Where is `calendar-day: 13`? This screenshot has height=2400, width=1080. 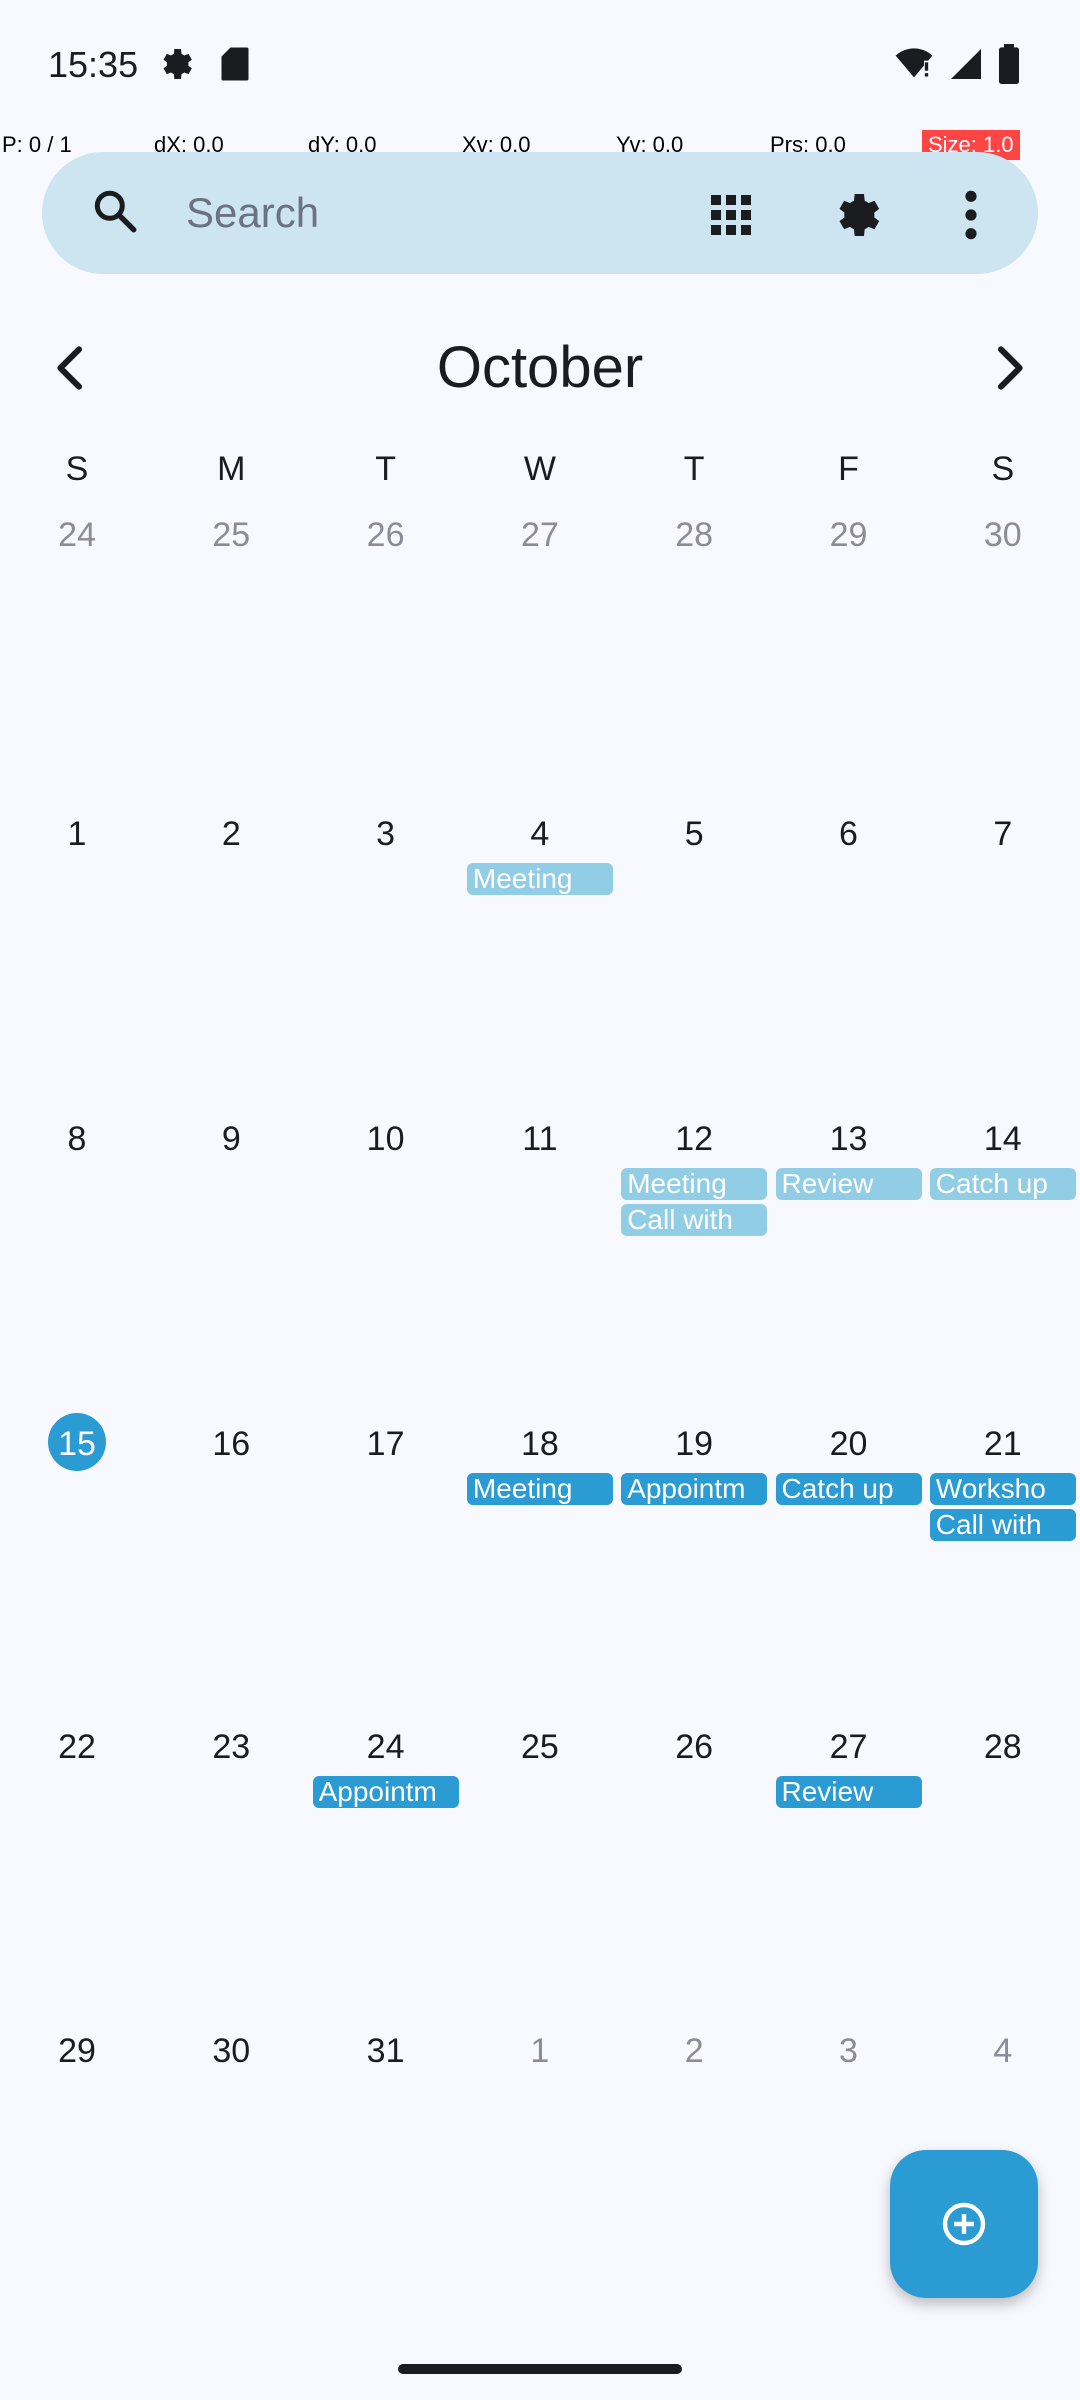
calendar-day: 13 is located at coordinates (849, 1139).